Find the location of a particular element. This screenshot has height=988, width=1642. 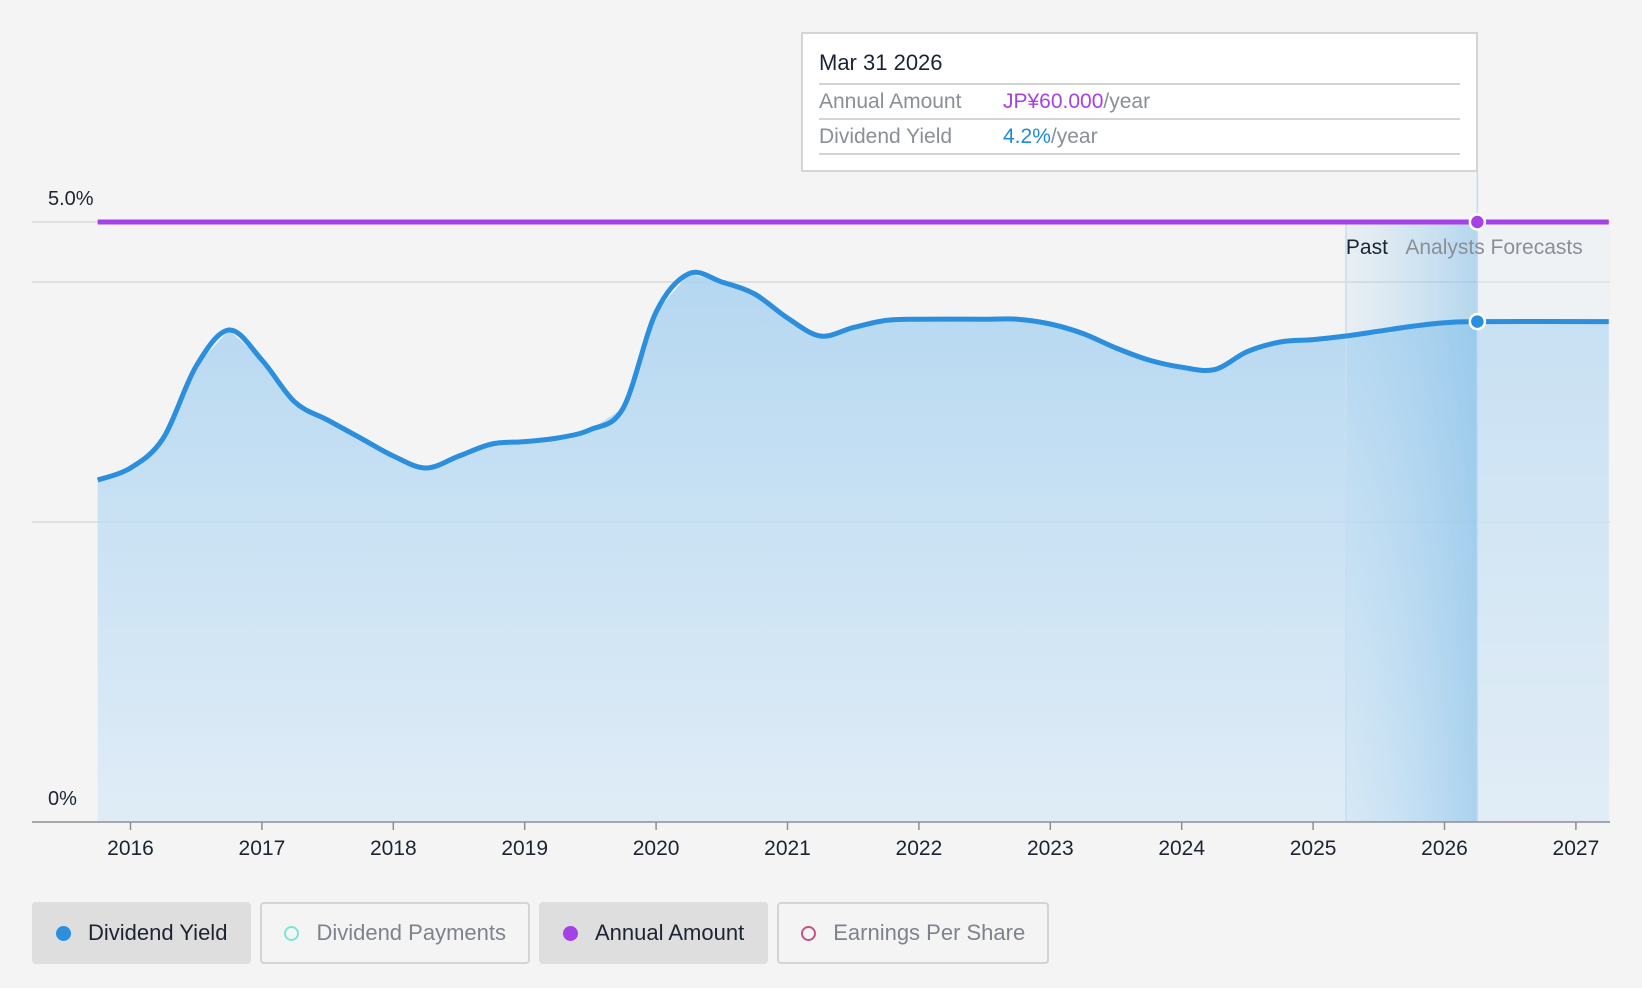

y-tick-label-top: 5.0% is located at coordinates (71, 199).